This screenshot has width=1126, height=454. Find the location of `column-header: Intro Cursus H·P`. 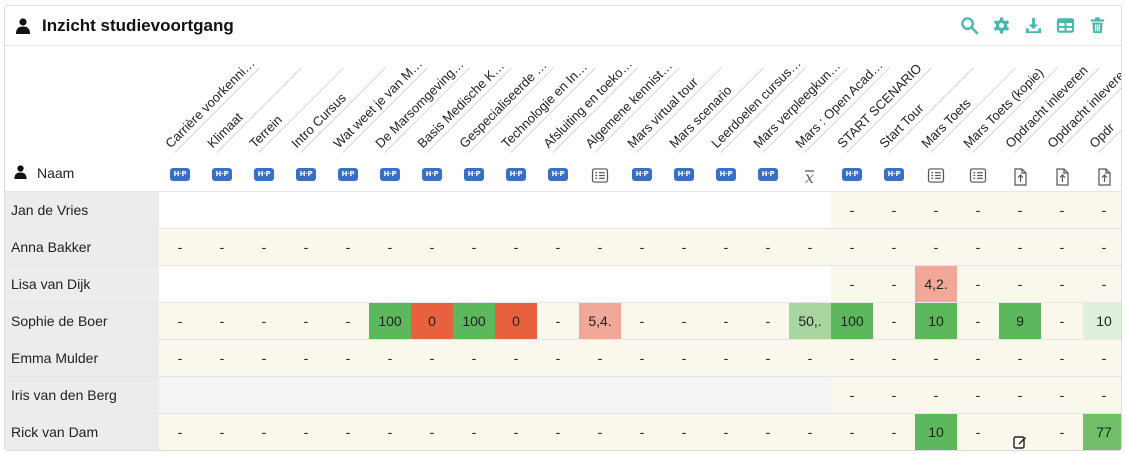

column-header: Intro Cursus H·P is located at coordinates (335, 118).